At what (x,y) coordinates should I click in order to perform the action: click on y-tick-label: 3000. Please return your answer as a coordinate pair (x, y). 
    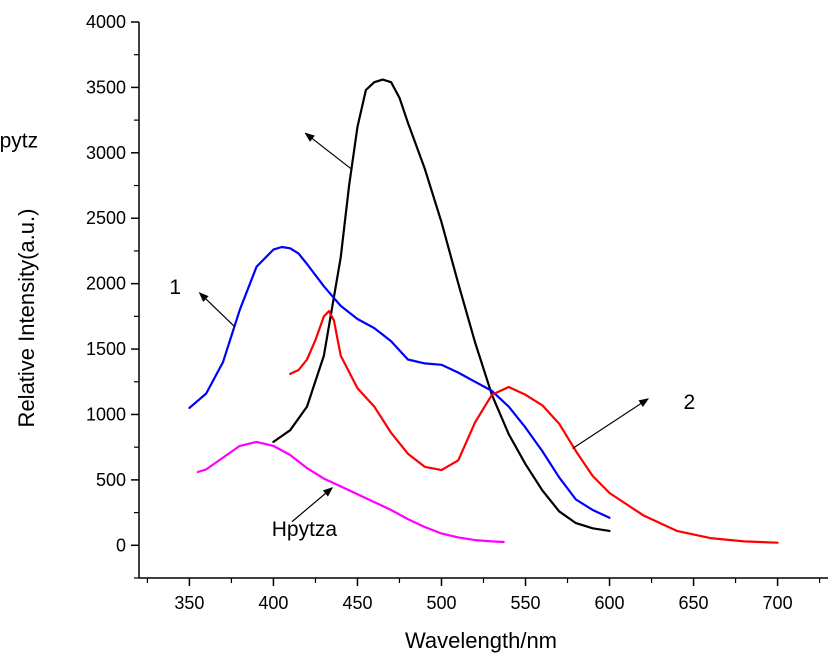
    Looking at the image, I should click on (106, 153).